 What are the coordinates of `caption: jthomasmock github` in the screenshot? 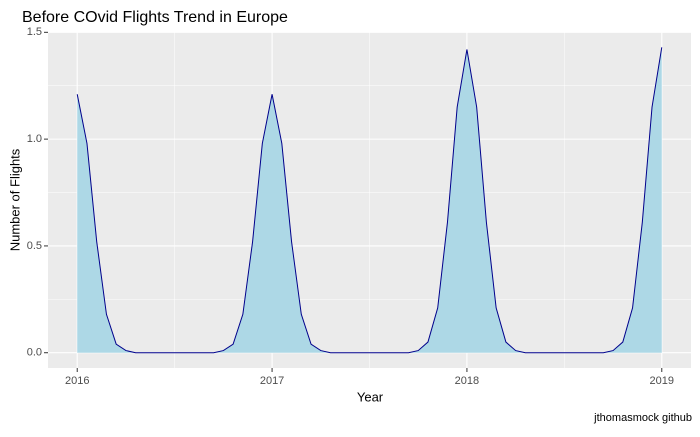 It's located at (642, 418).